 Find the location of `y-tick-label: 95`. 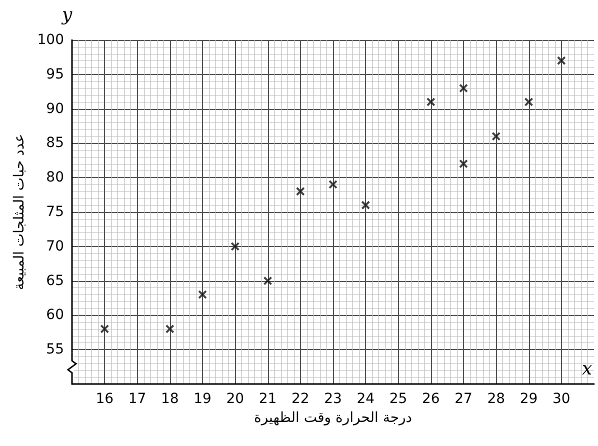

y-tick-label: 95 is located at coordinates (55, 74).